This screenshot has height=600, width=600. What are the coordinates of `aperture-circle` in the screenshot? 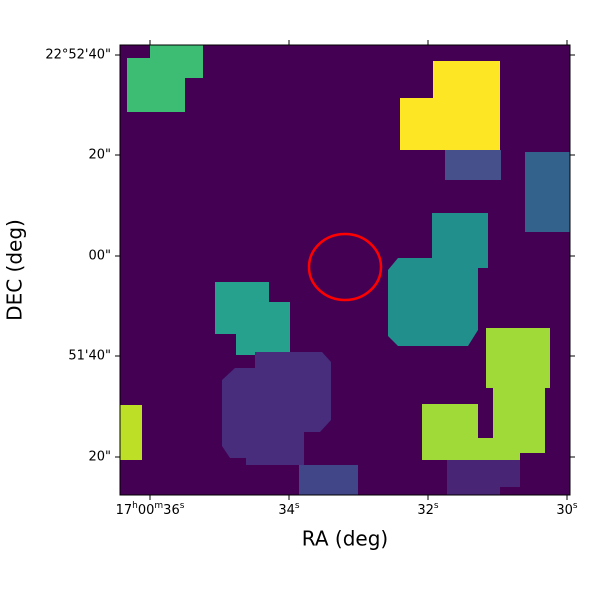 It's located at (345, 267).